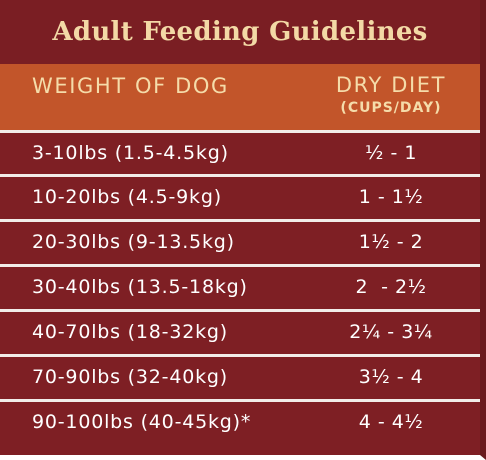 Image resolution: width=486 pixels, height=460 pixels. Describe the element at coordinates (391, 332) in the screenshot. I see `cups-cell: 2¼ - 3¼` at that location.